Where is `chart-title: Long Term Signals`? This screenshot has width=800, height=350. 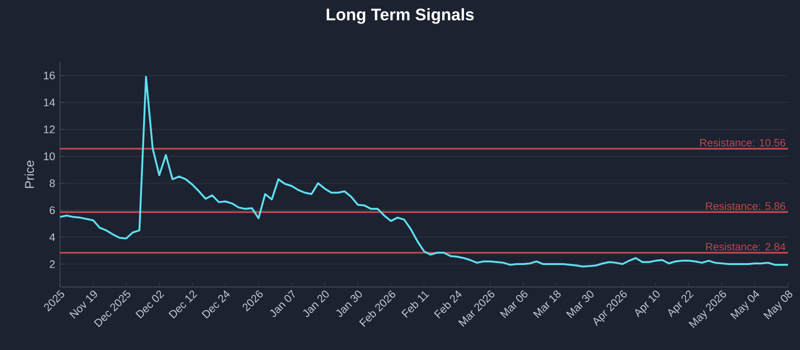 chart-title: Long Term Signals is located at coordinates (400, 16).